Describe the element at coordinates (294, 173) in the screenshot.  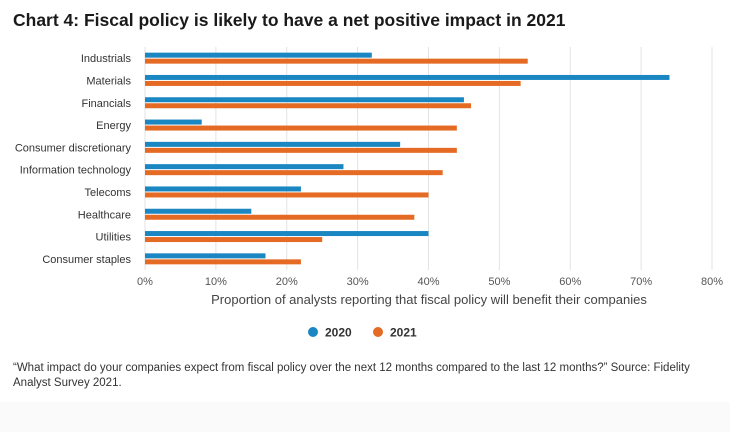
I see `bar-2021-information-technology` at that location.